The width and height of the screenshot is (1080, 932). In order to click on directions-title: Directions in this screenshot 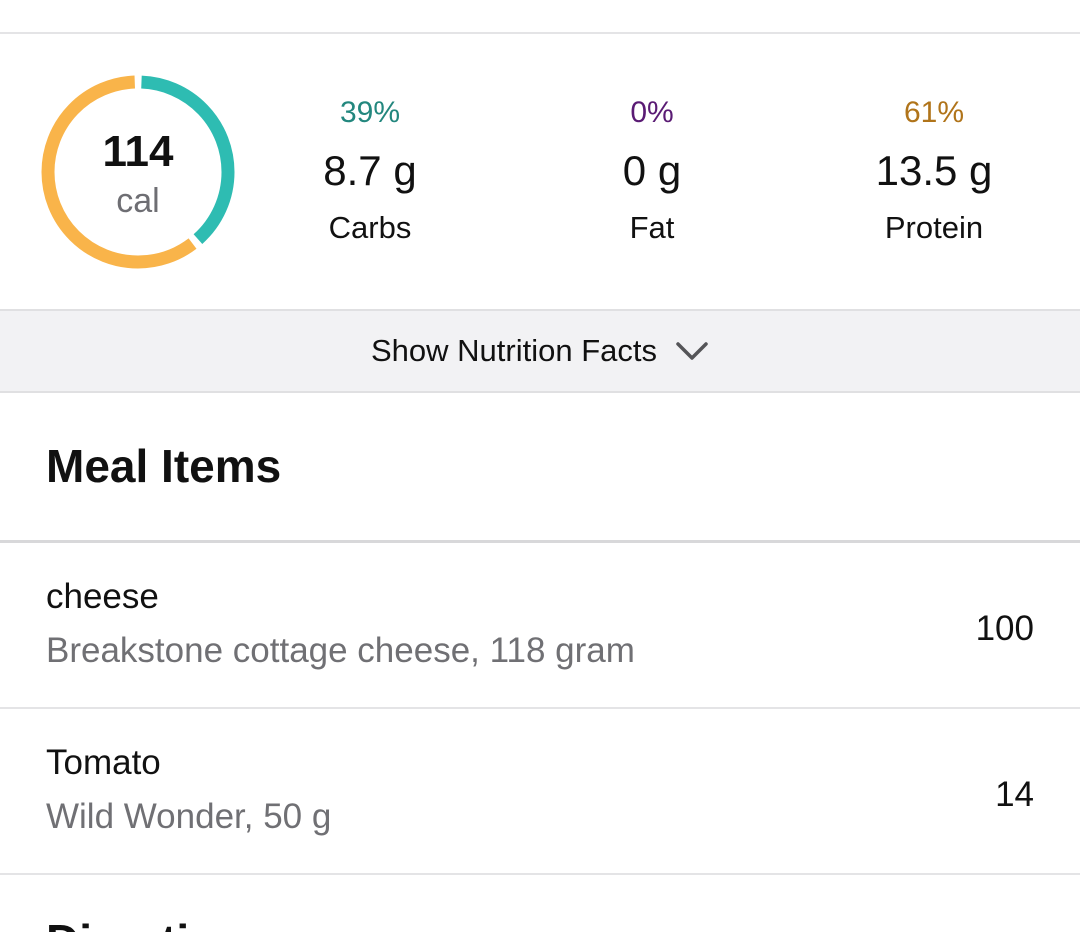, I will do `click(158, 925)`.